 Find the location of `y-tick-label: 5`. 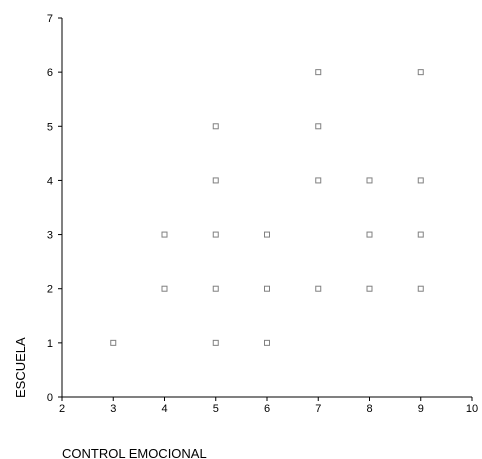

y-tick-label: 5 is located at coordinates (50, 127).